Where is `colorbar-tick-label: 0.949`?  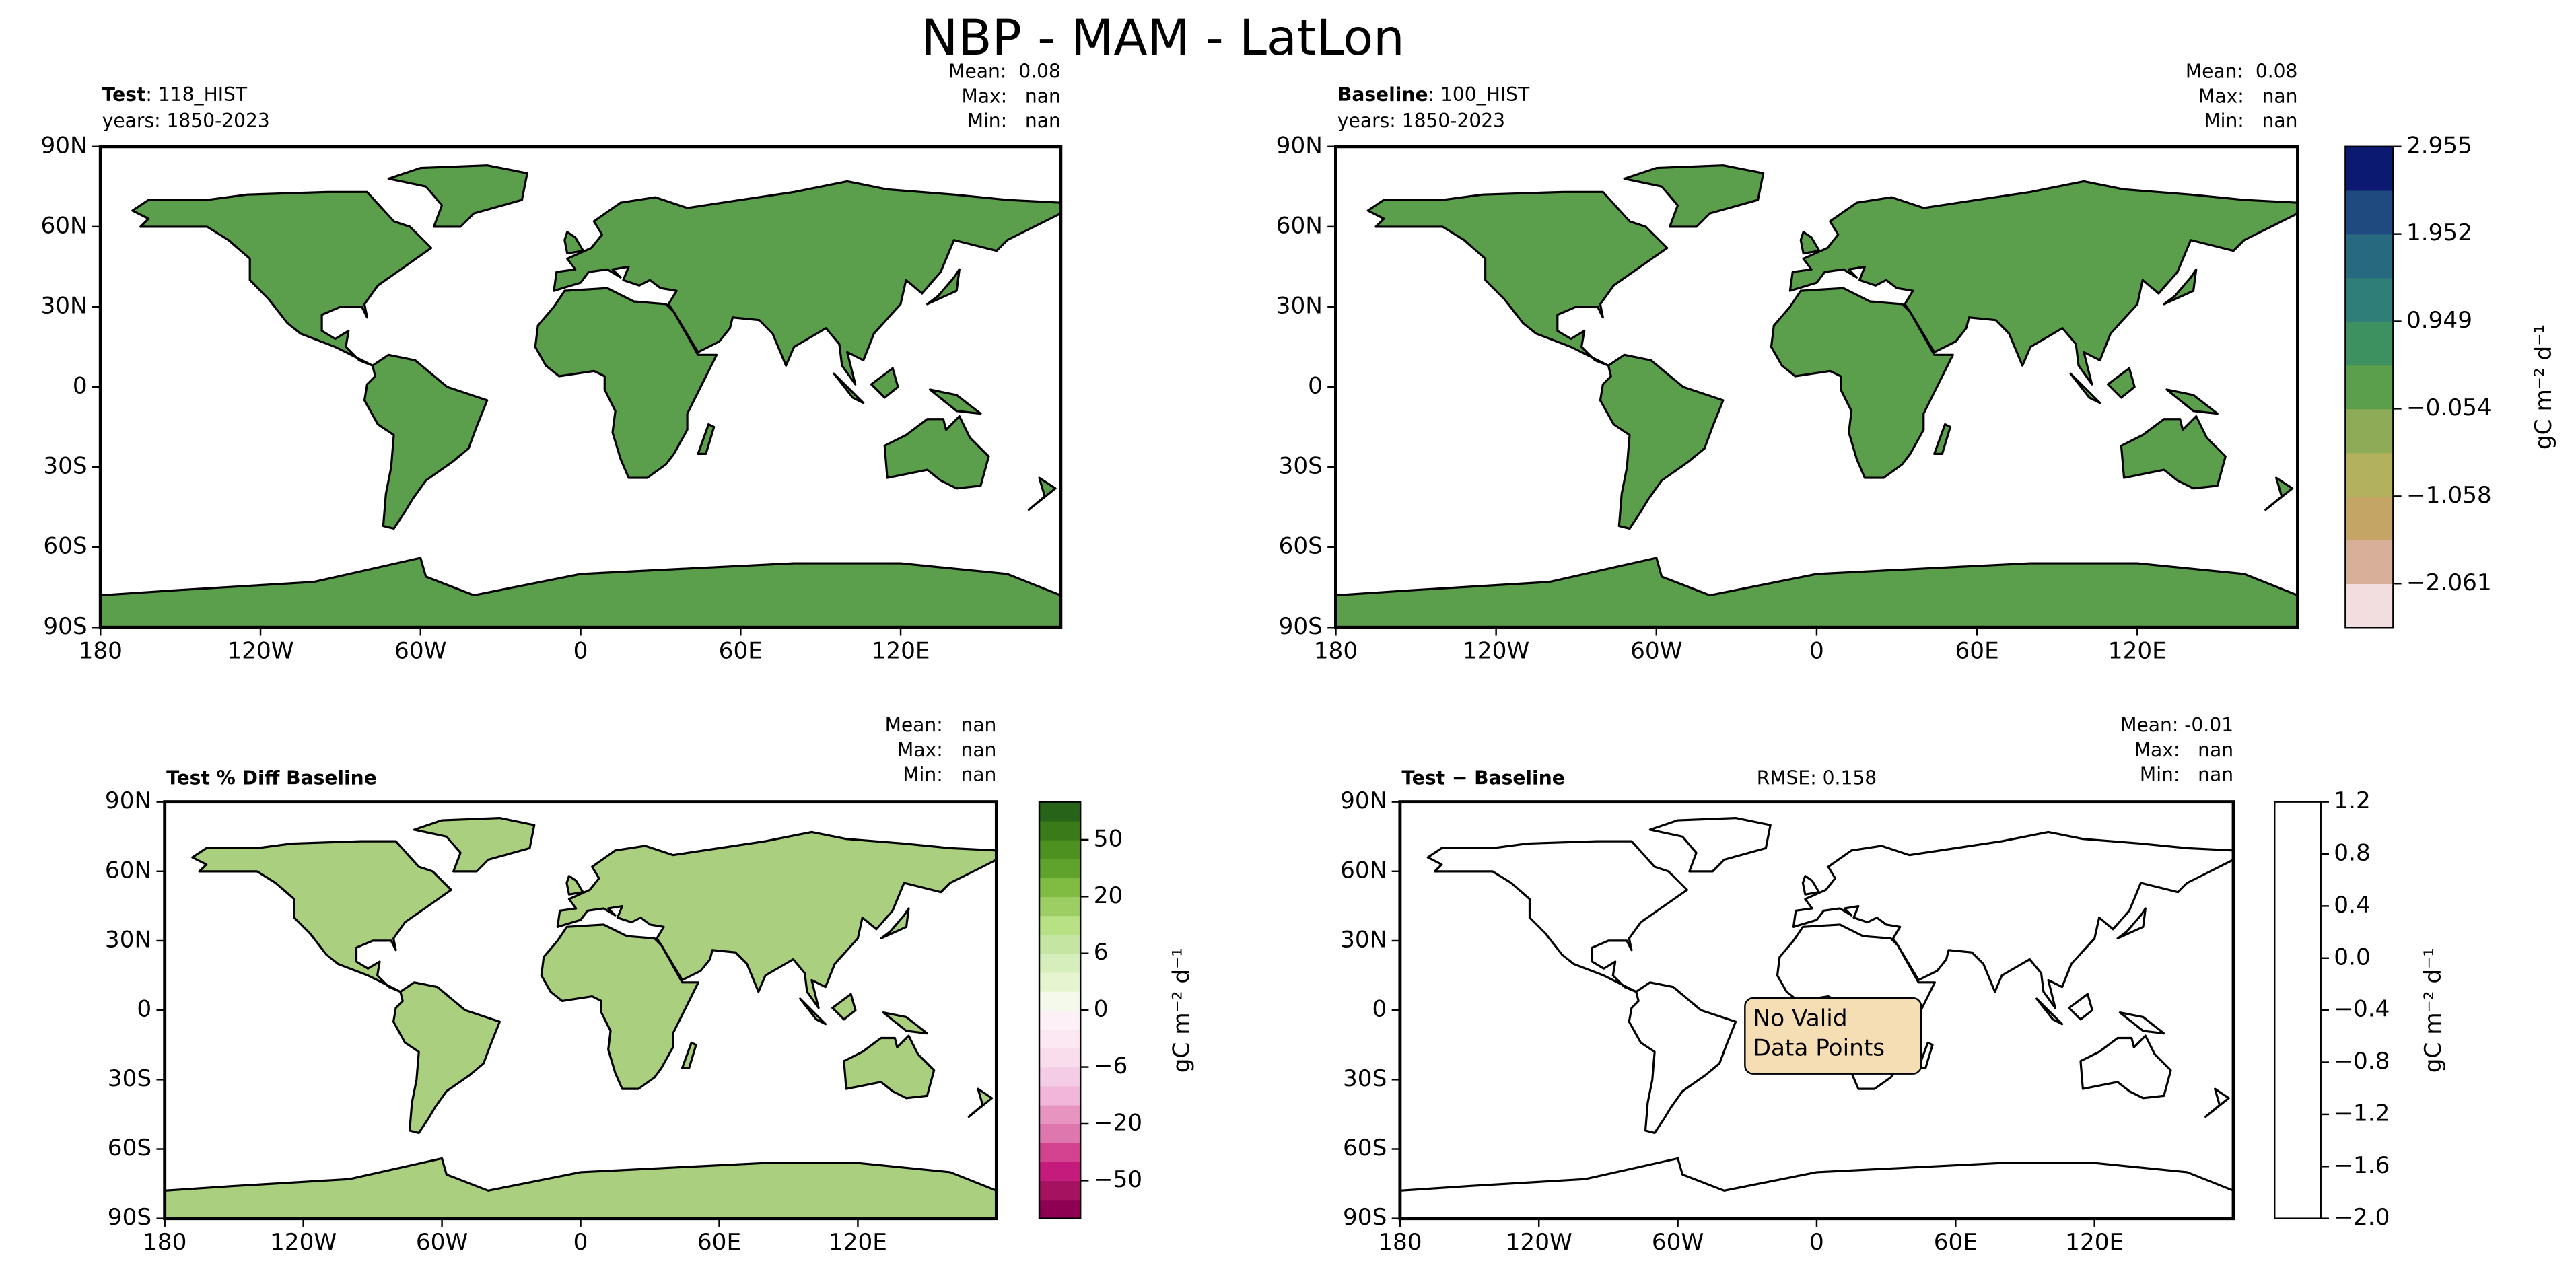
colorbar-tick-label: 0.949 is located at coordinates (2439, 320).